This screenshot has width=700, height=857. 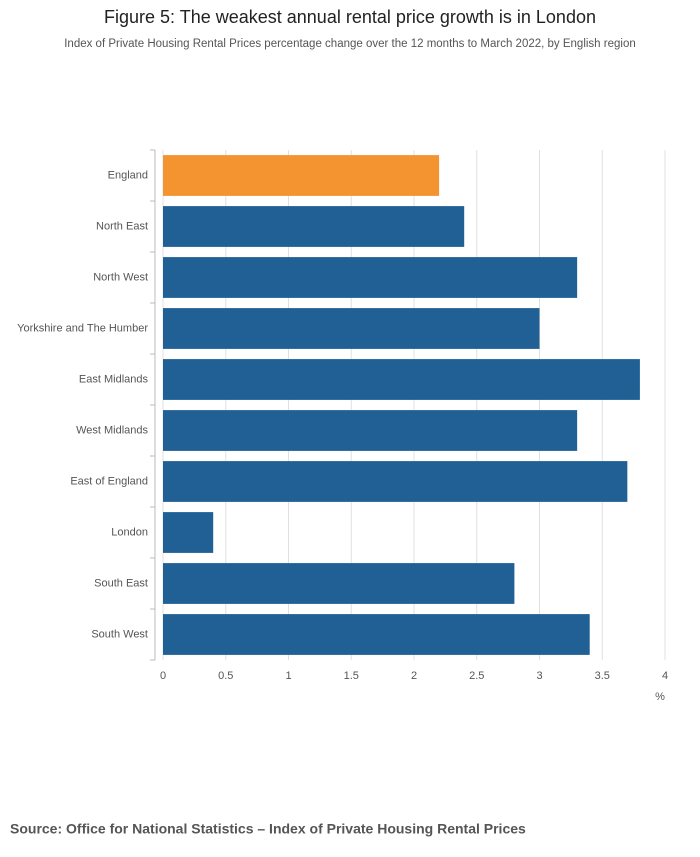 I want to click on x-tick-label: 1.5, so click(x=351, y=676).